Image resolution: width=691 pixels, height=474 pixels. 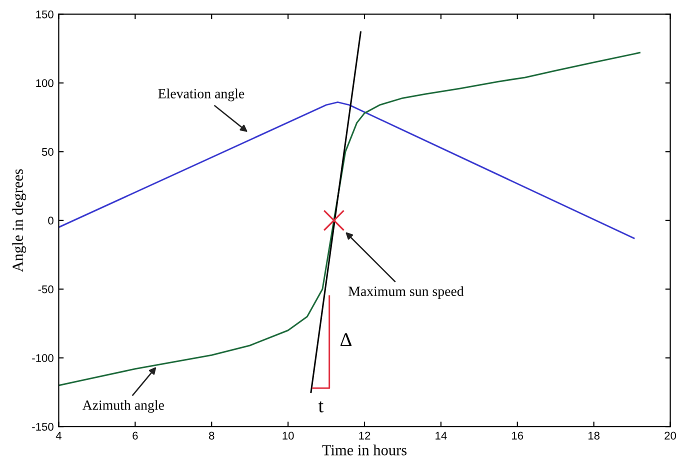 What do you see at coordinates (45, 83) in the screenshot?
I see `y-tick-label: 100` at bounding box center [45, 83].